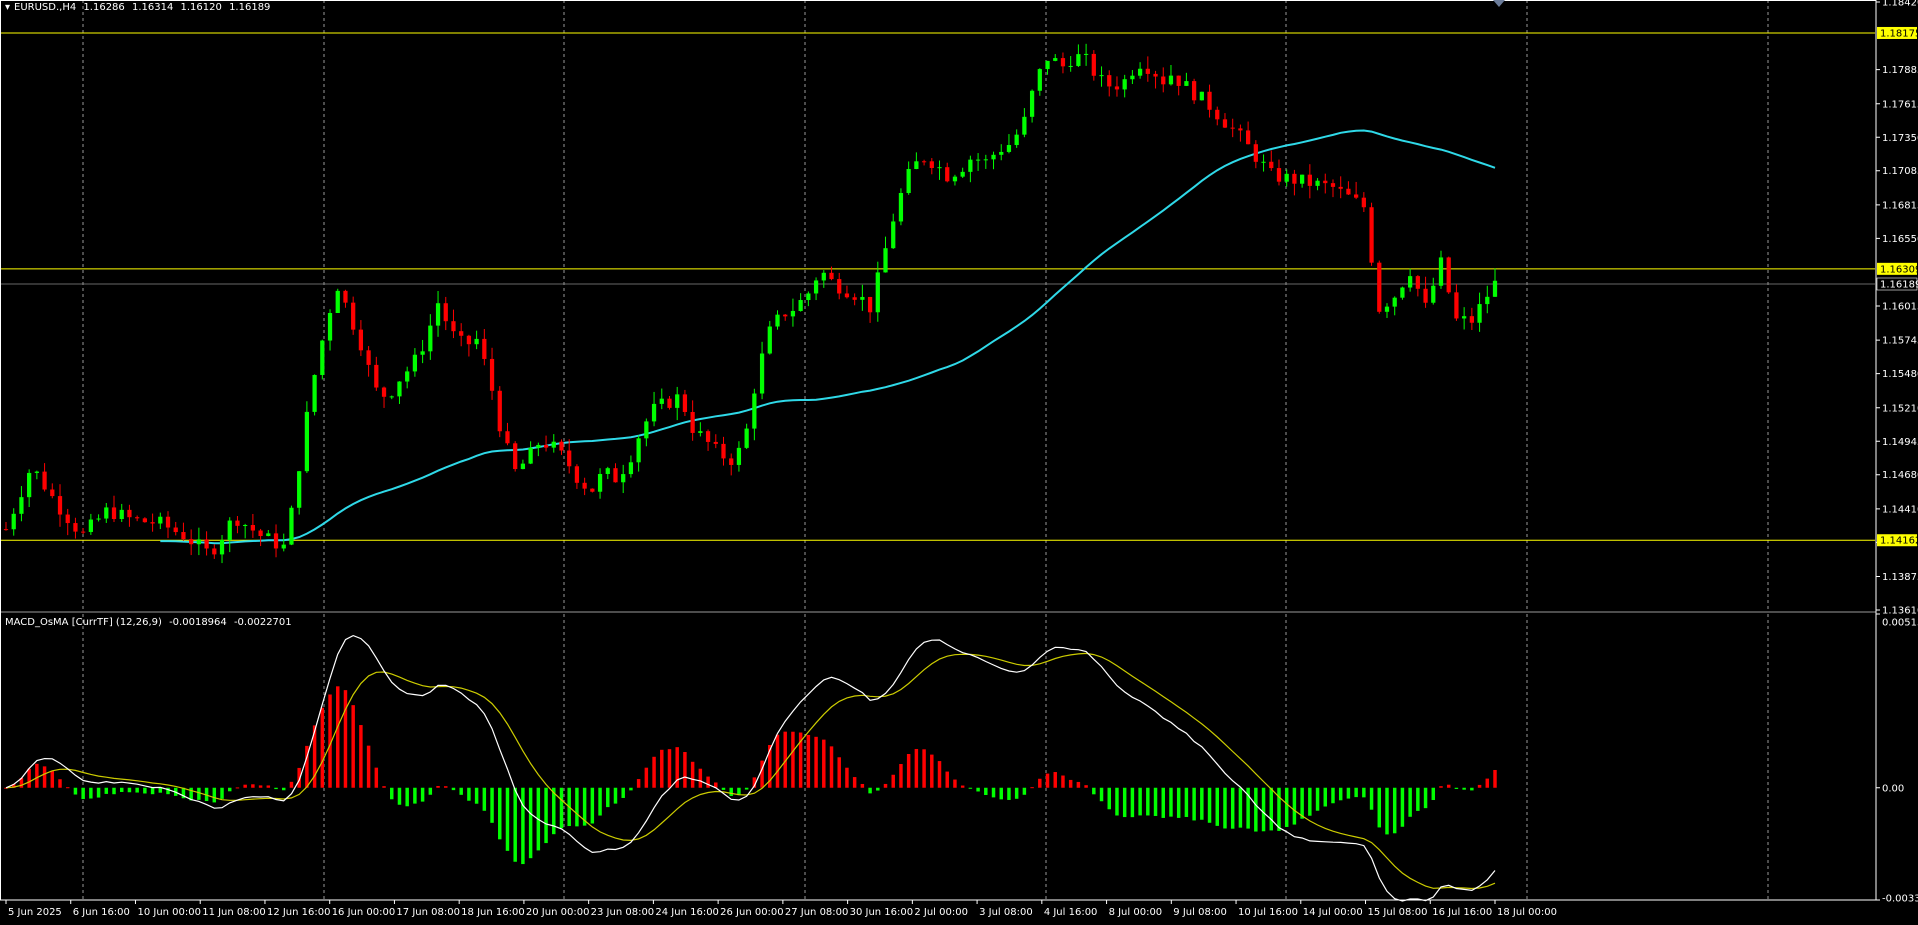 This screenshot has height=925, width=1918. I want to click on level-tag: 1.14162, so click(1899, 541).